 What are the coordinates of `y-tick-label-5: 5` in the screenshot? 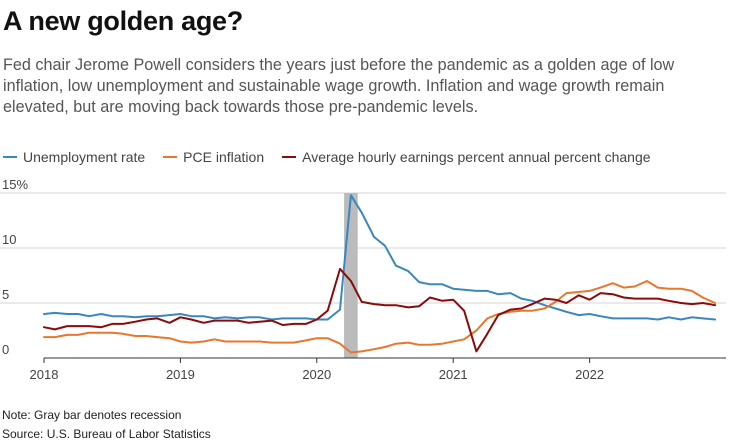 It's located at (5, 294).